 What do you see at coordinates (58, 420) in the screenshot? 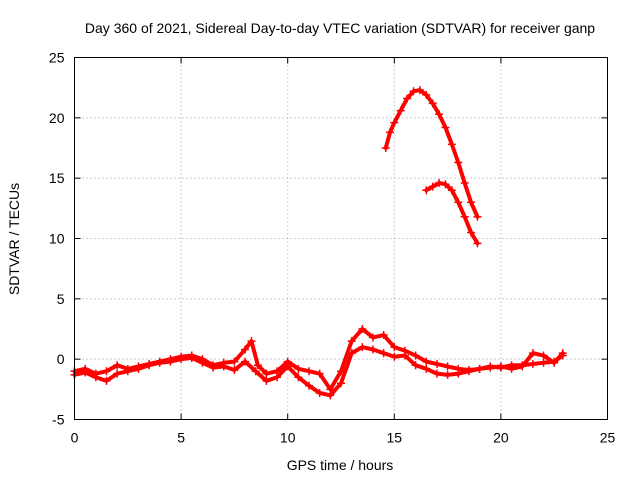
I see `y-tick-label: -5` at bounding box center [58, 420].